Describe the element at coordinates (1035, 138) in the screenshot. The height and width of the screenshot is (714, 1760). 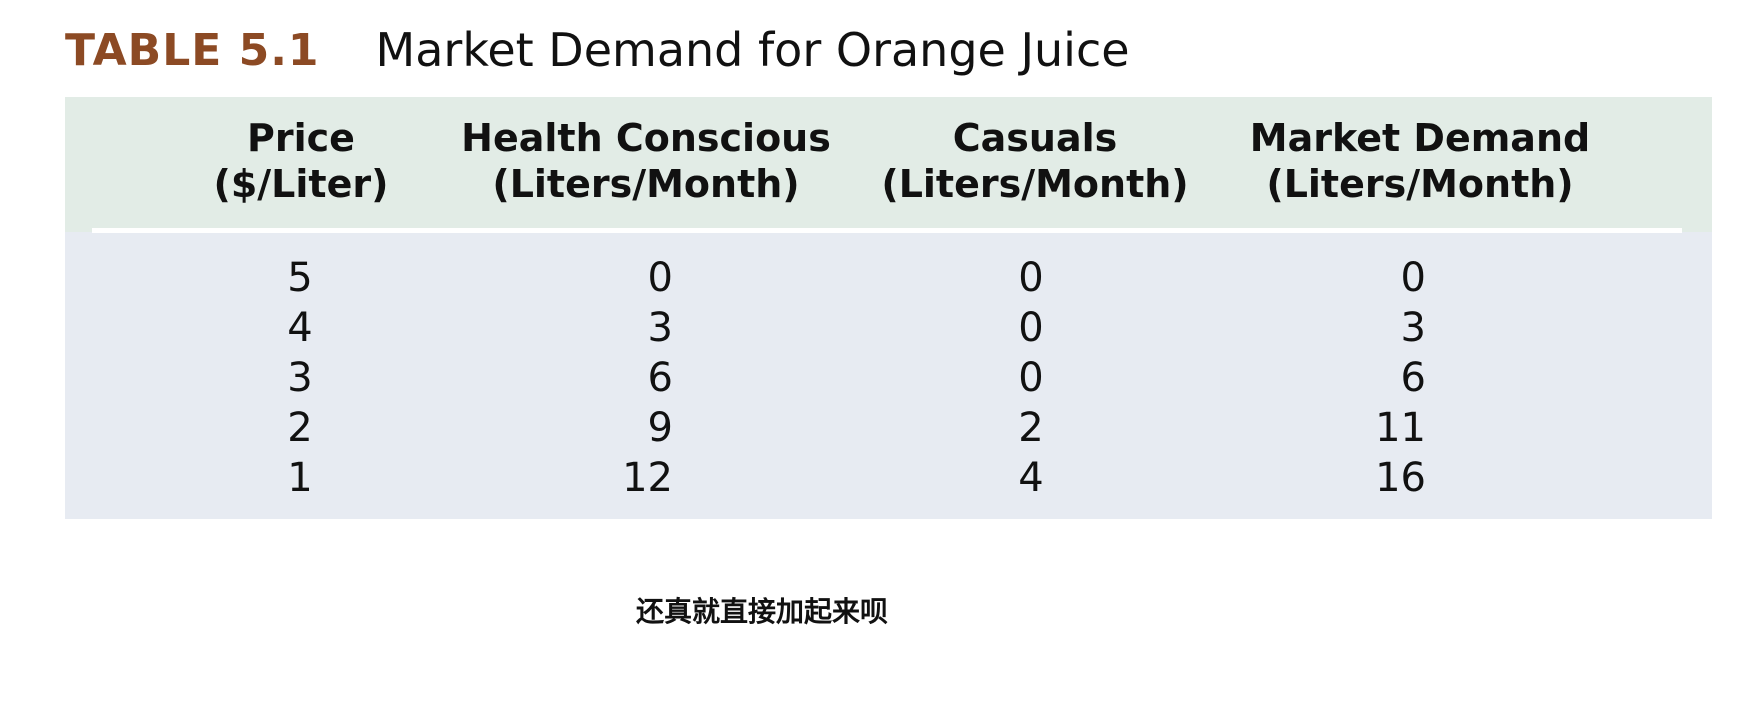
I see `column-header-title: Casuals` at that location.